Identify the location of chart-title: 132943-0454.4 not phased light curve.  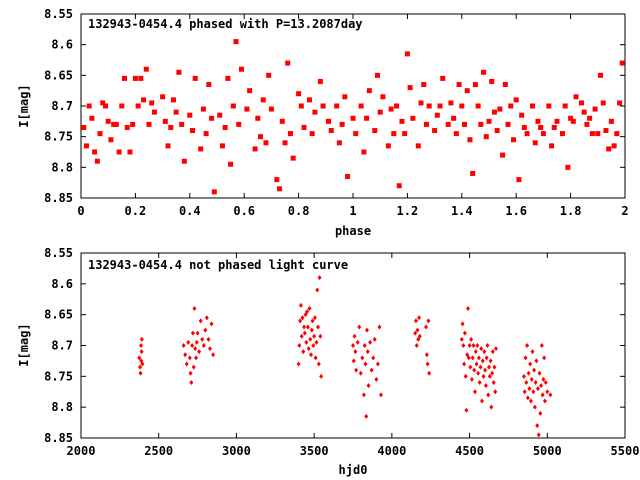
(218, 265).